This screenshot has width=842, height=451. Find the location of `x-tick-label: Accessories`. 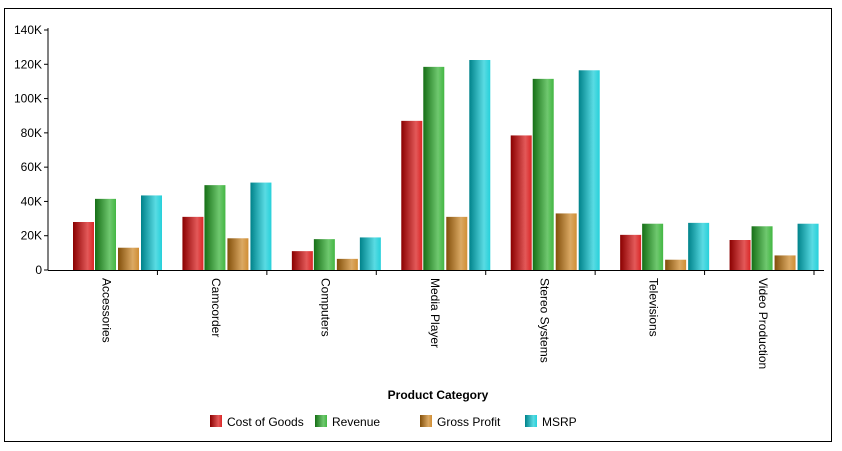

x-tick-label: Accessories is located at coordinates (107, 310).